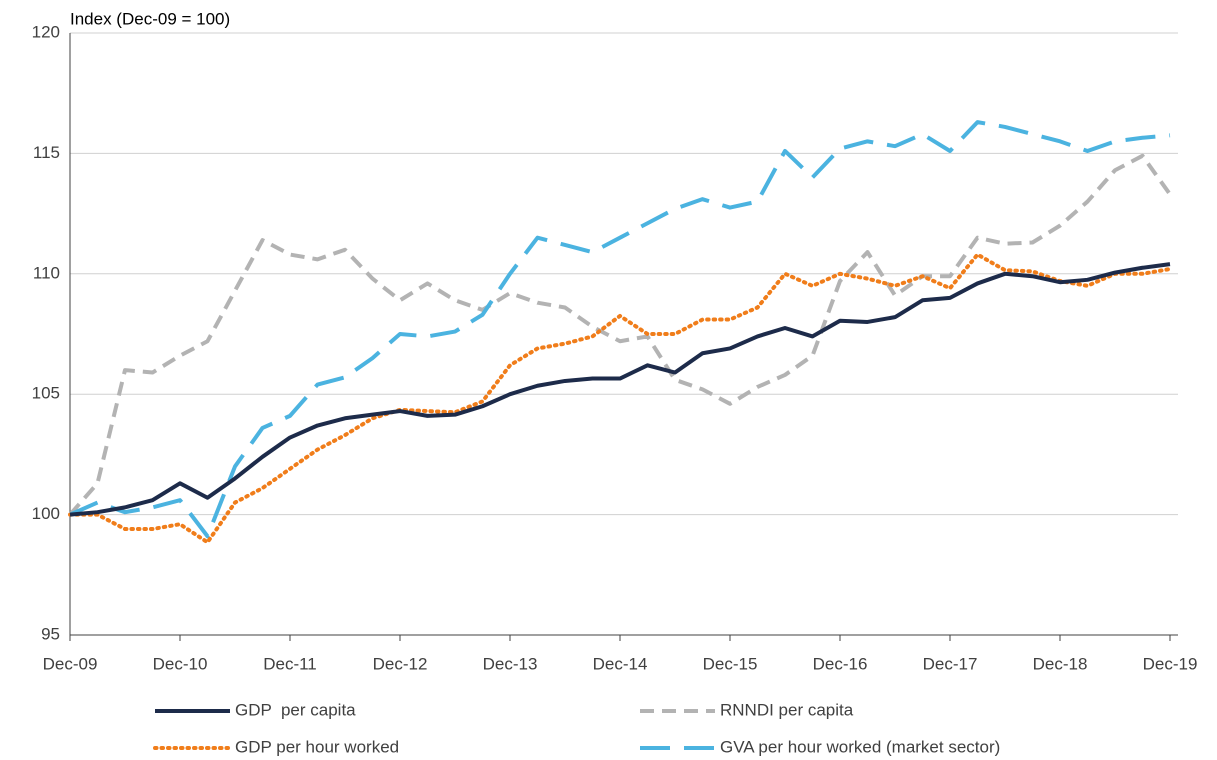 This screenshot has height=760, width=1217. Describe the element at coordinates (46, 152) in the screenshot. I see `y-tick-label: 115` at that location.